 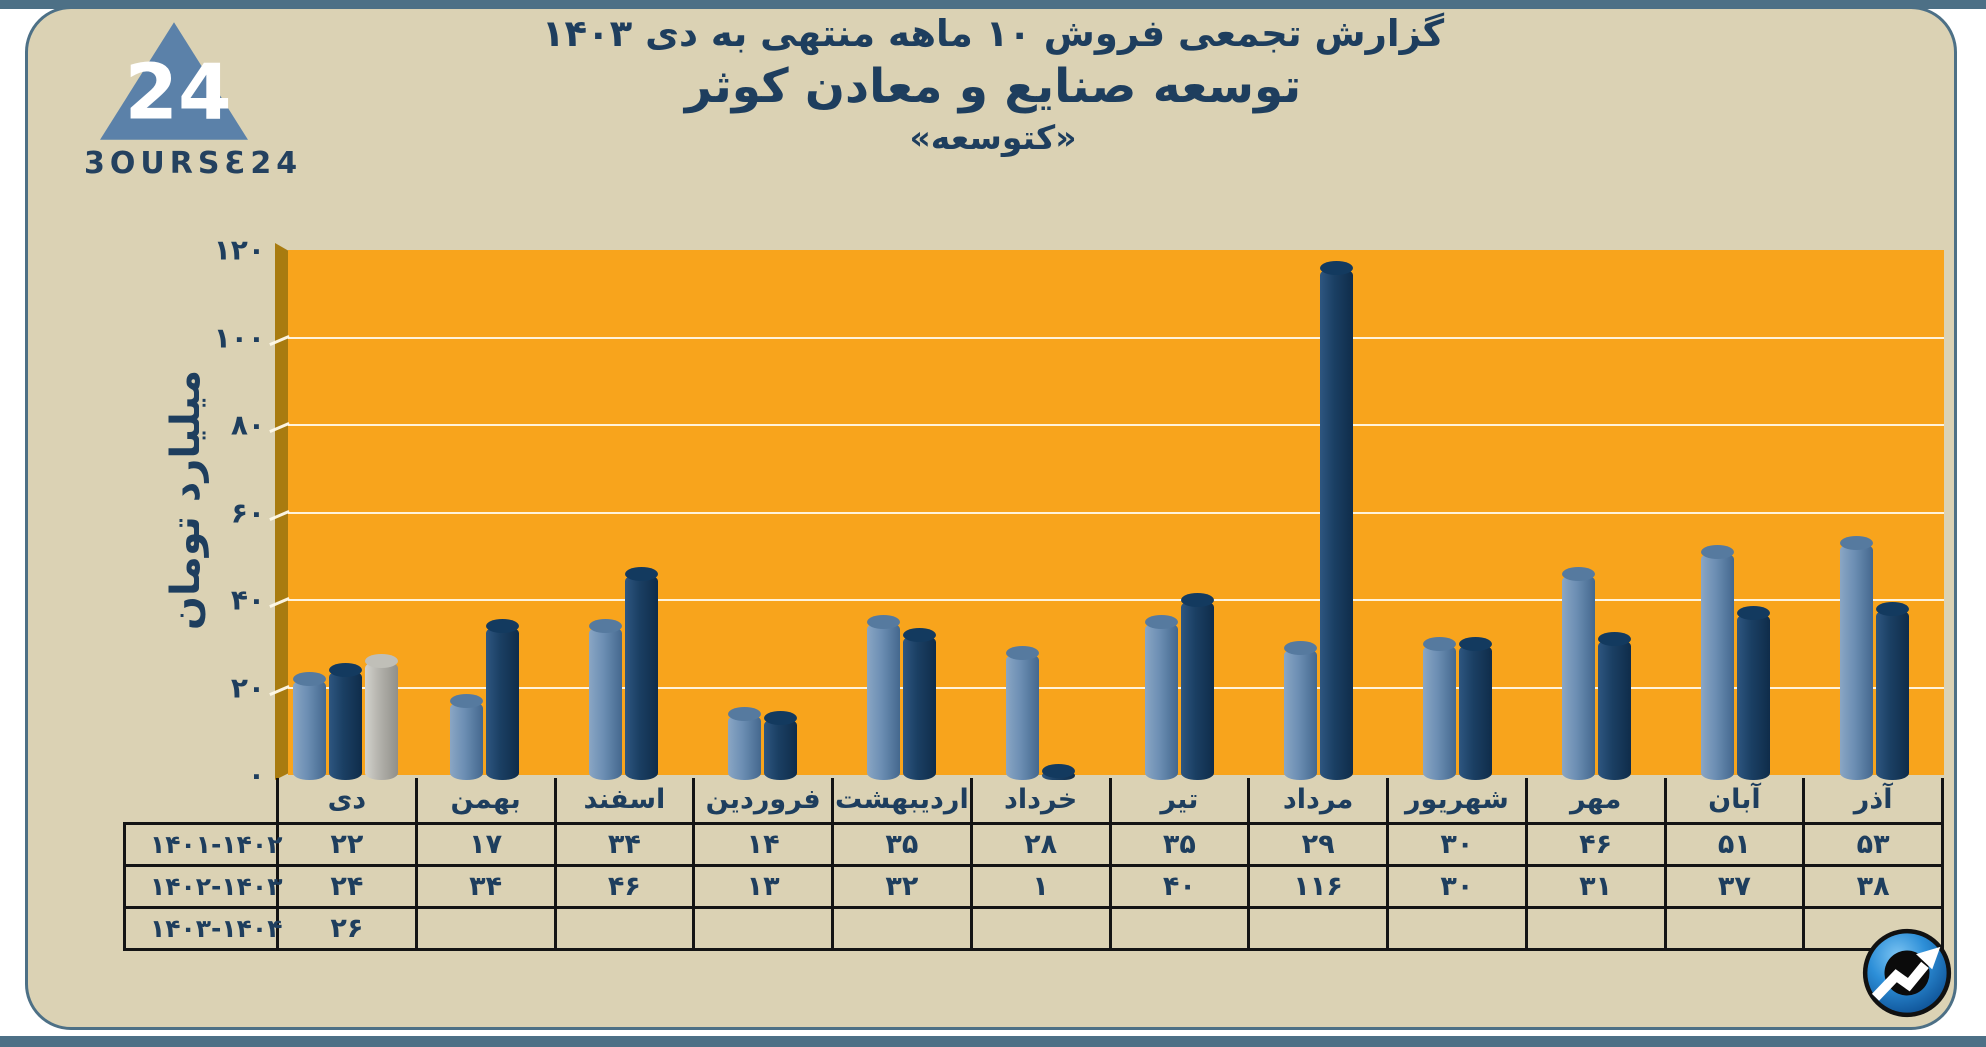 What do you see at coordinates (993, 4) in the screenshot?
I see `top-frame-strip` at bounding box center [993, 4].